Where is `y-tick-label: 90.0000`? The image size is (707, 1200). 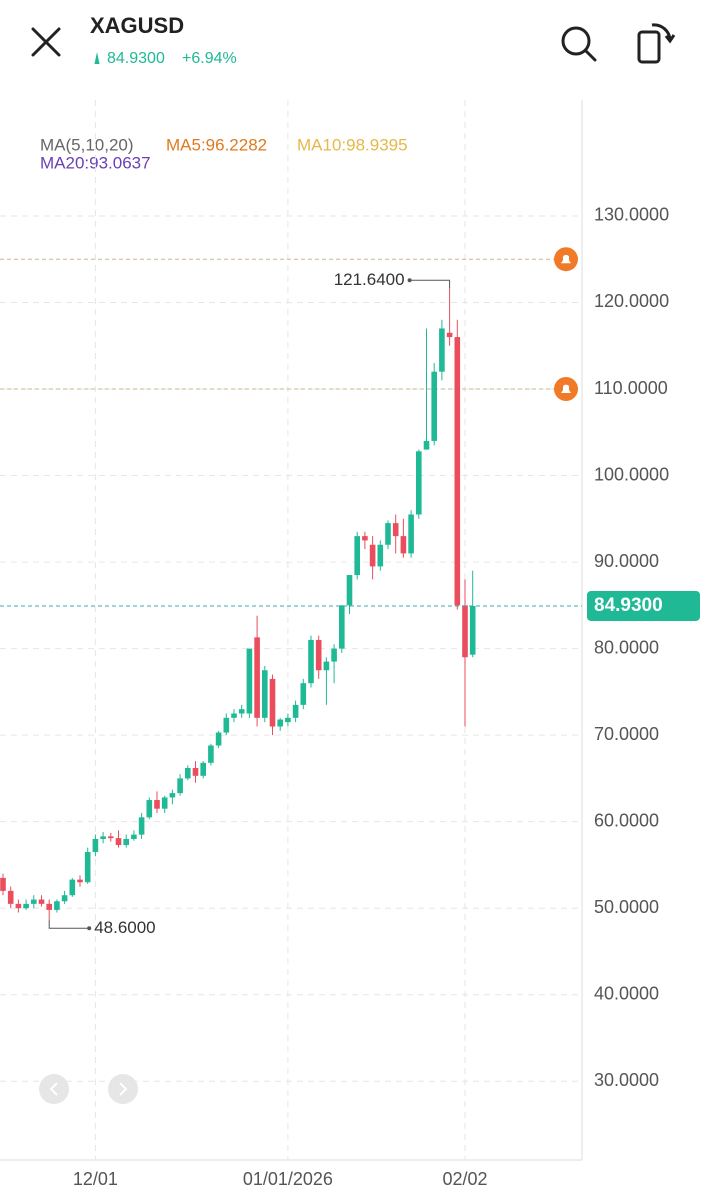
y-tick-label: 90.0000 is located at coordinates (626, 561).